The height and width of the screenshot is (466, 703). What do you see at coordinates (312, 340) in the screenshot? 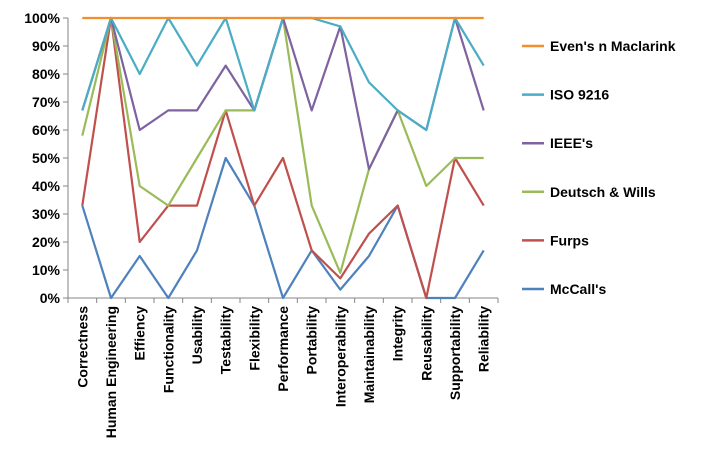
I see `x-category-label: Portability` at bounding box center [312, 340].